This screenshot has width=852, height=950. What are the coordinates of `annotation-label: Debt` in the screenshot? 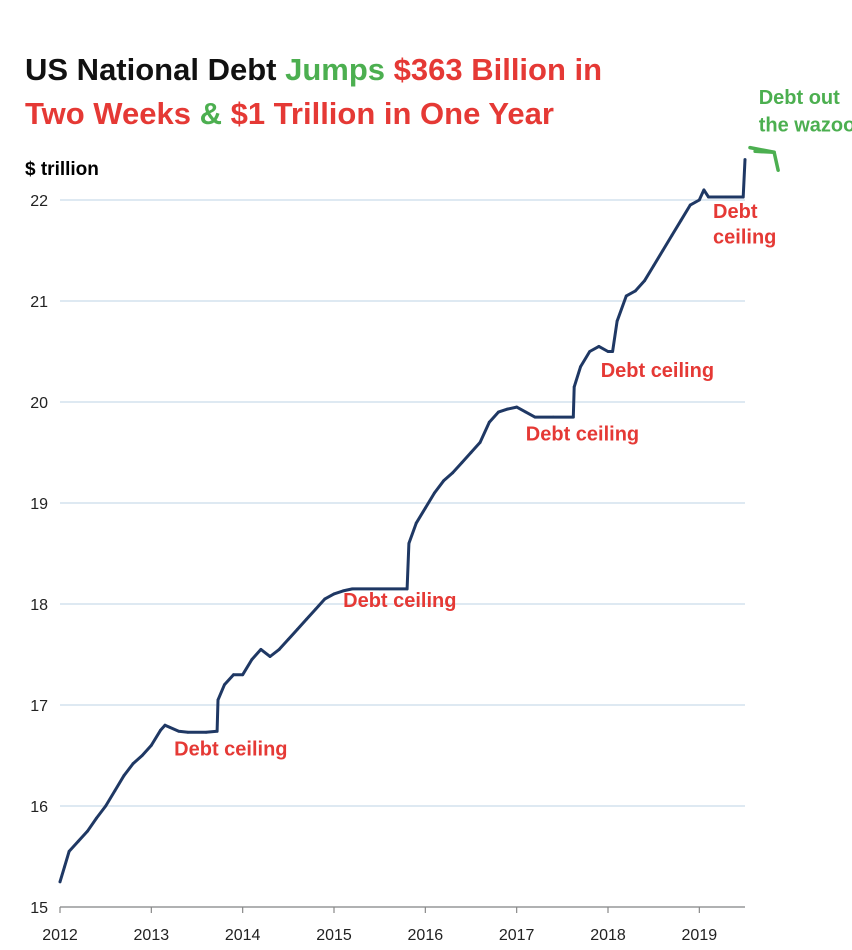 It's located at (735, 212).